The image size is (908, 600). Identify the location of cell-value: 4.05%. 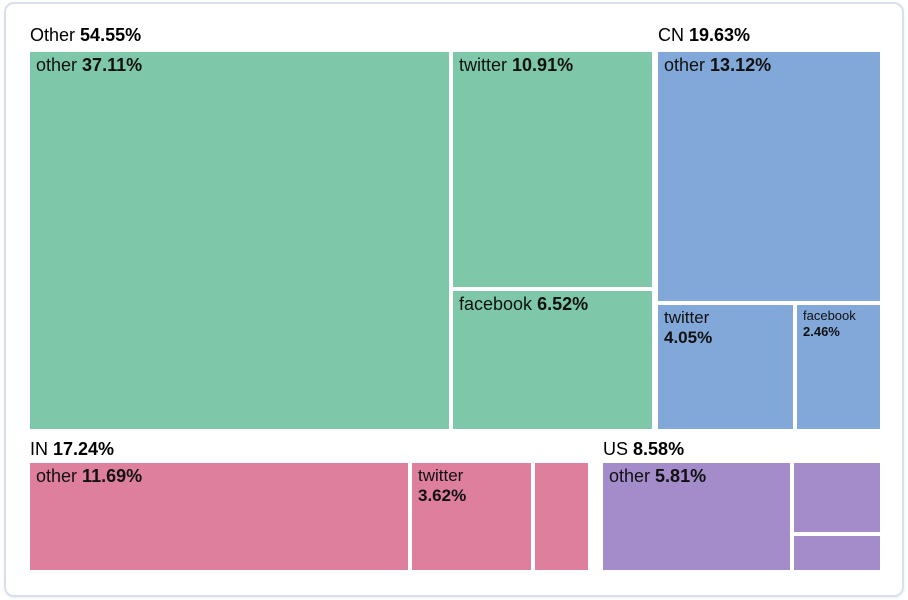
(688, 338).